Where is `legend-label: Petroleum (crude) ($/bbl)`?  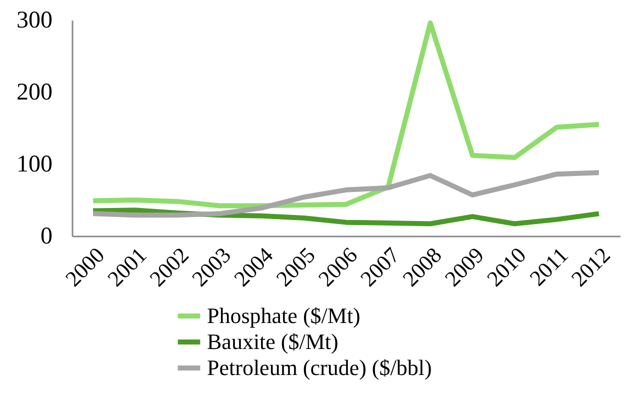 legend-label: Petroleum (crude) ($/bbl) is located at coordinates (319, 367).